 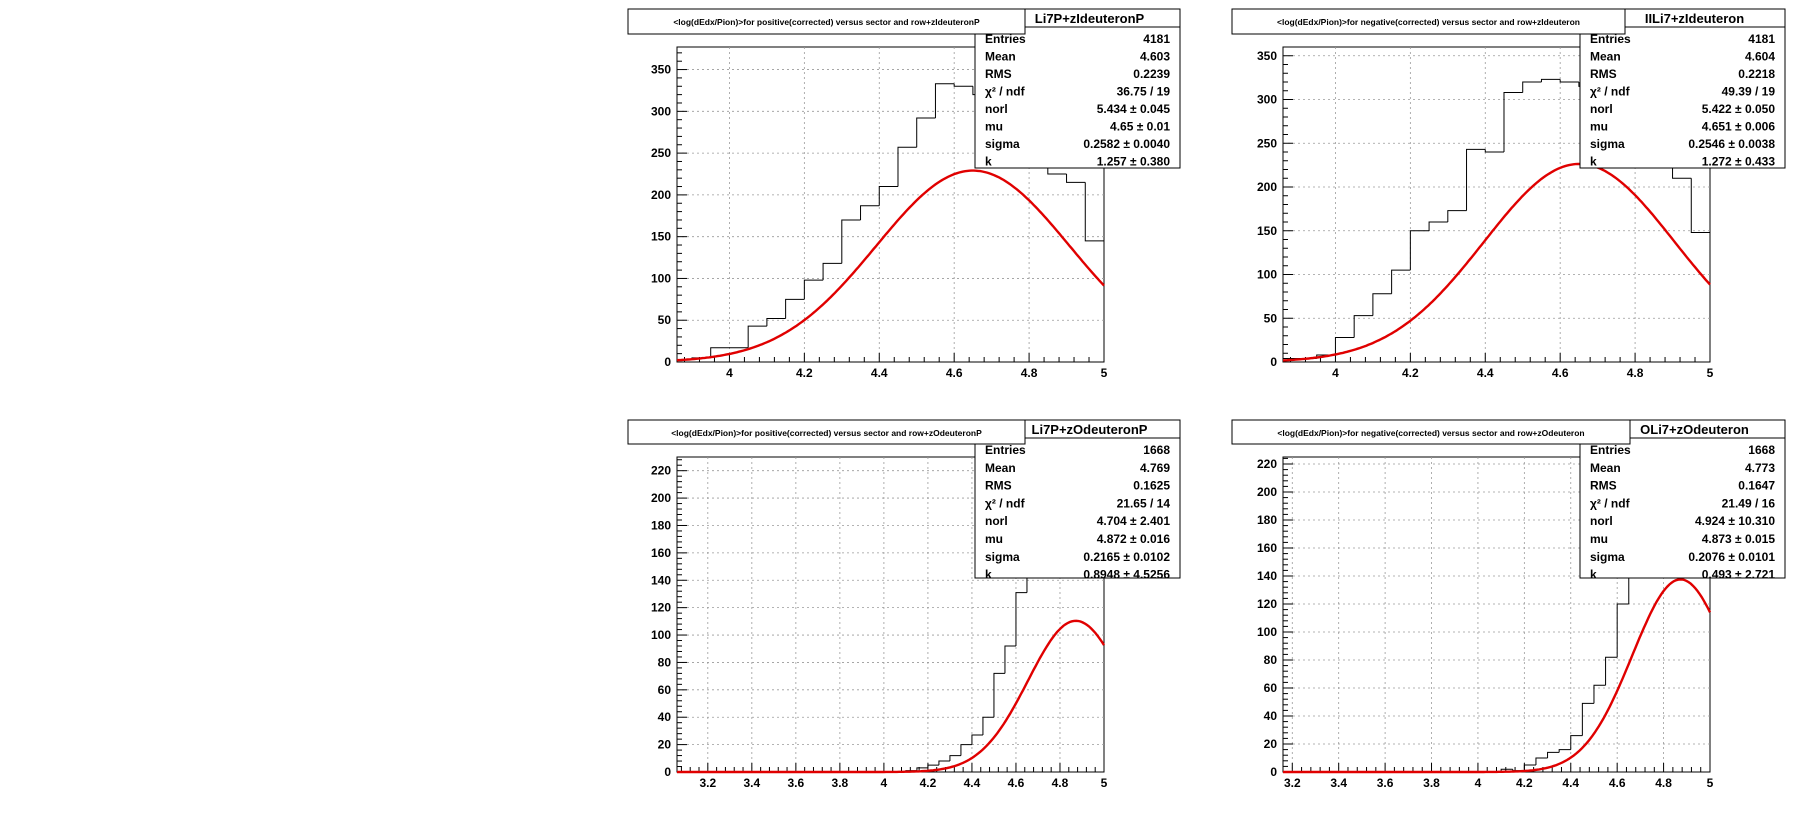 I want to click on stats-name: Li7P+zOdeuteronP, so click(x=1090, y=429).